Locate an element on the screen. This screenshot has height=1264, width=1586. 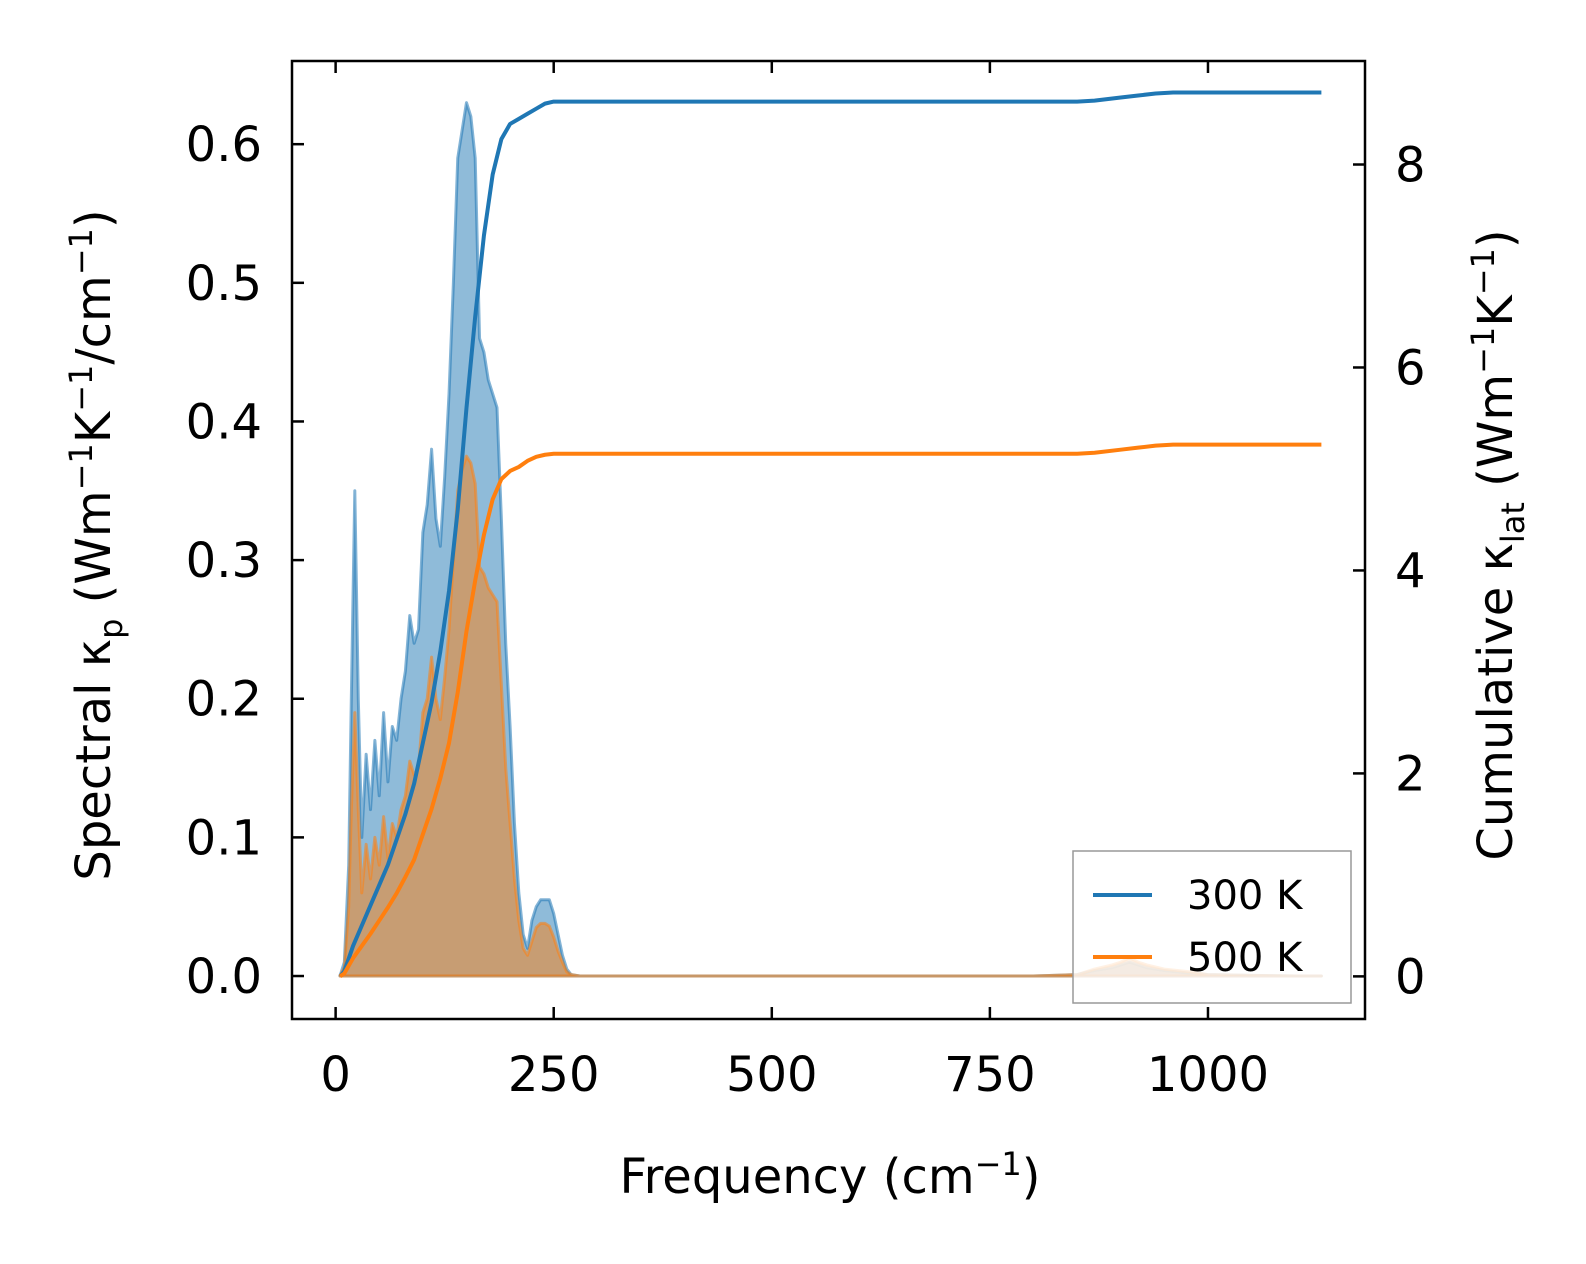
y-tick-label-left: 0.6 is located at coordinates (224, 145).